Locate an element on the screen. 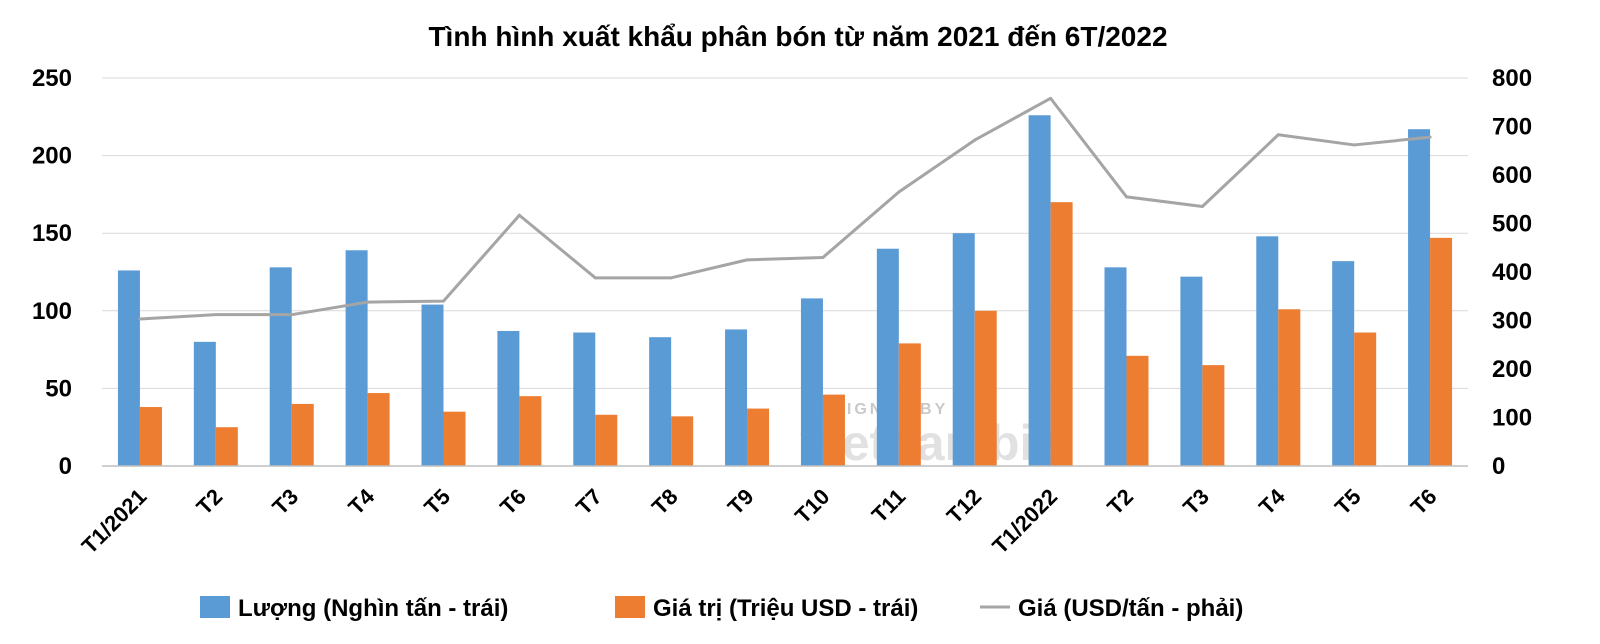 This screenshot has width=1600, height=644. x-tick-label: T7 is located at coordinates (589, 502).